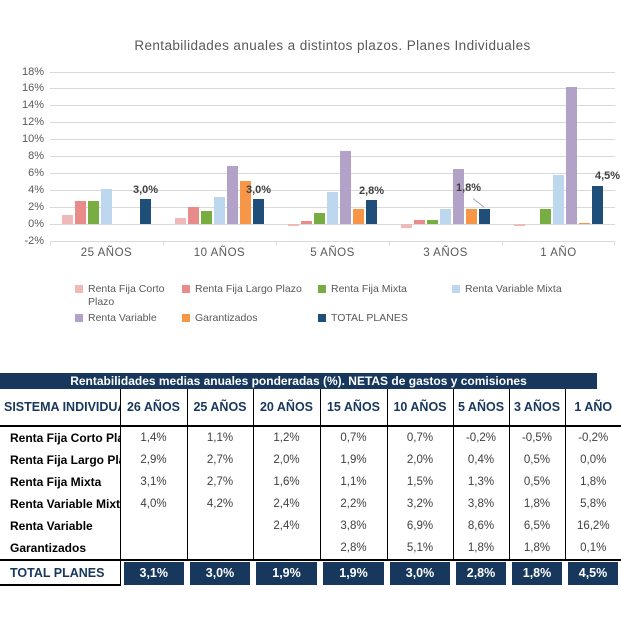  Describe the element at coordinates (537, 408) in the screenshot. I see `column-header: 3 AÑOS` at that location.